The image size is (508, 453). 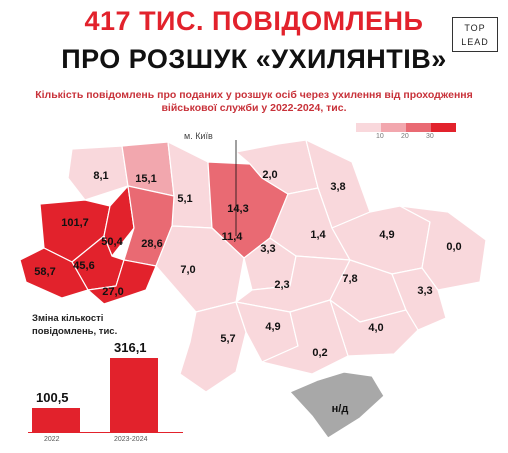 I want to click on label-chernivtsi: 27,0, so click(x=112, y=292).